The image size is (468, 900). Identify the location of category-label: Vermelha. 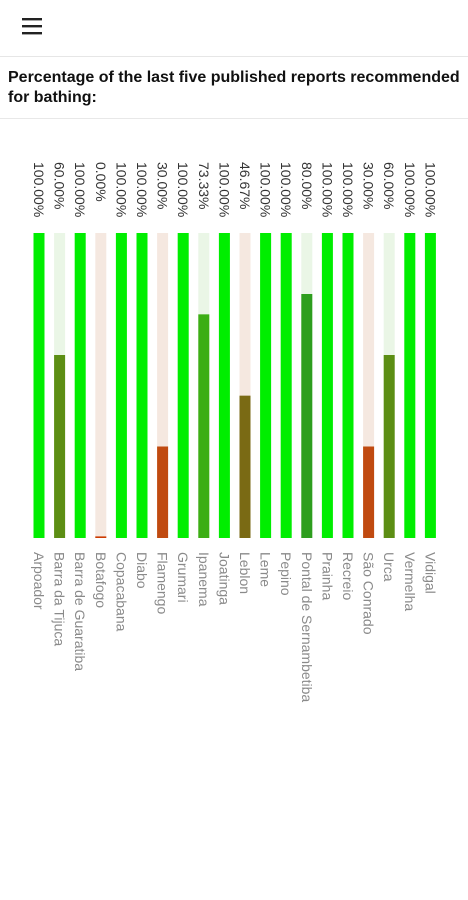
(410, 581).